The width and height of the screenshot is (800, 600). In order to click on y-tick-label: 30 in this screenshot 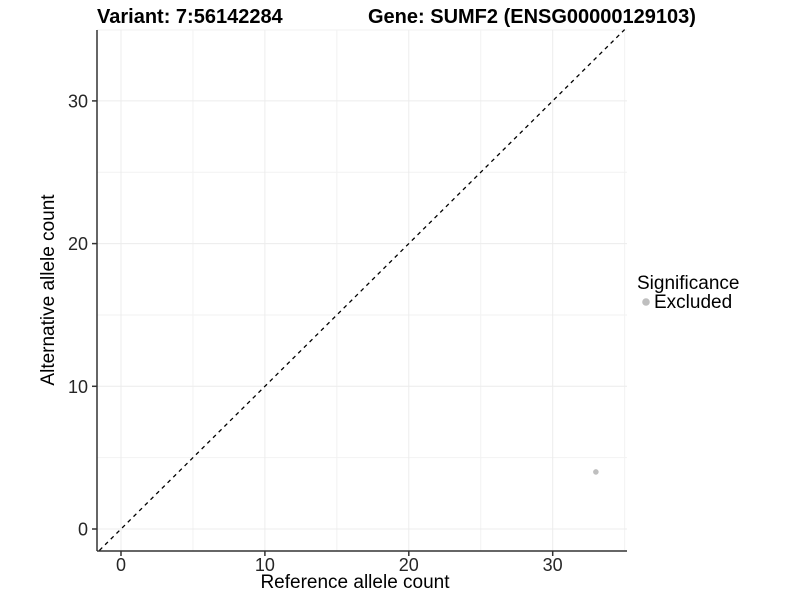, I will do `click(78, 101)`.